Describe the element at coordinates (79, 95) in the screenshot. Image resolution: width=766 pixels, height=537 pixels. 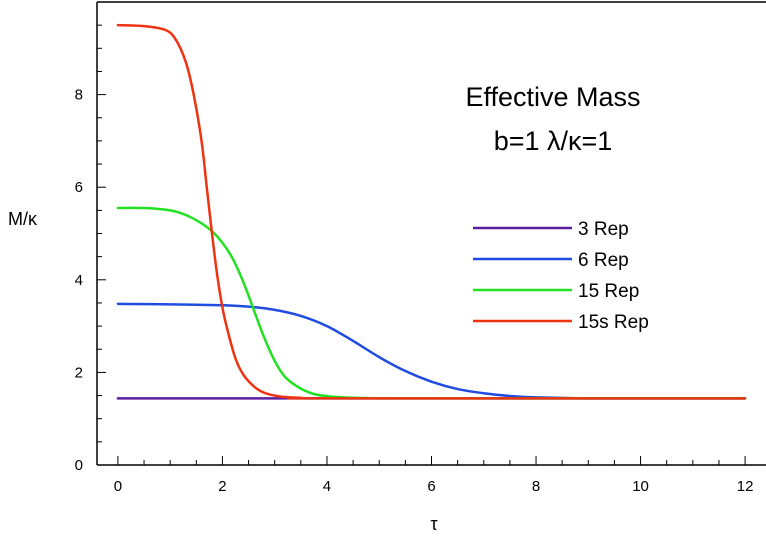
I see `y-tick-label: 8` at that location.